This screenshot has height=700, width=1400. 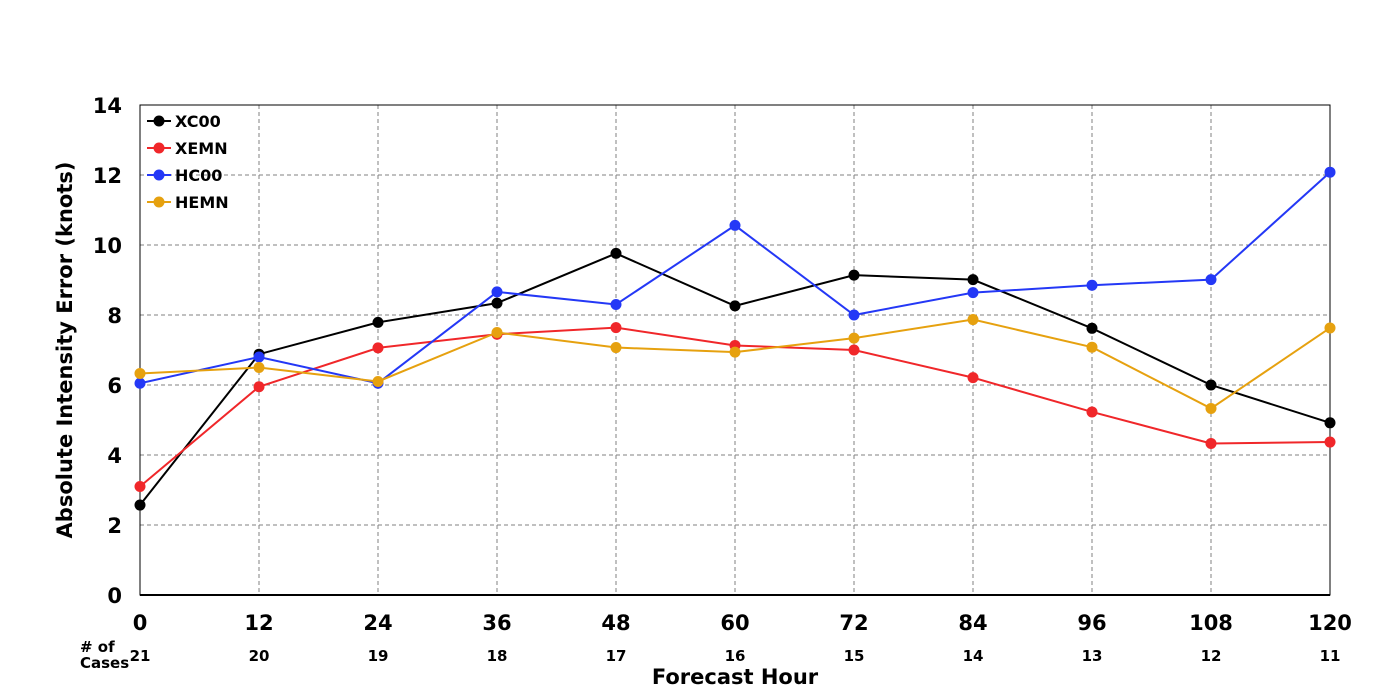 I want to click on case-count: 16, so click(x=735, y=656).